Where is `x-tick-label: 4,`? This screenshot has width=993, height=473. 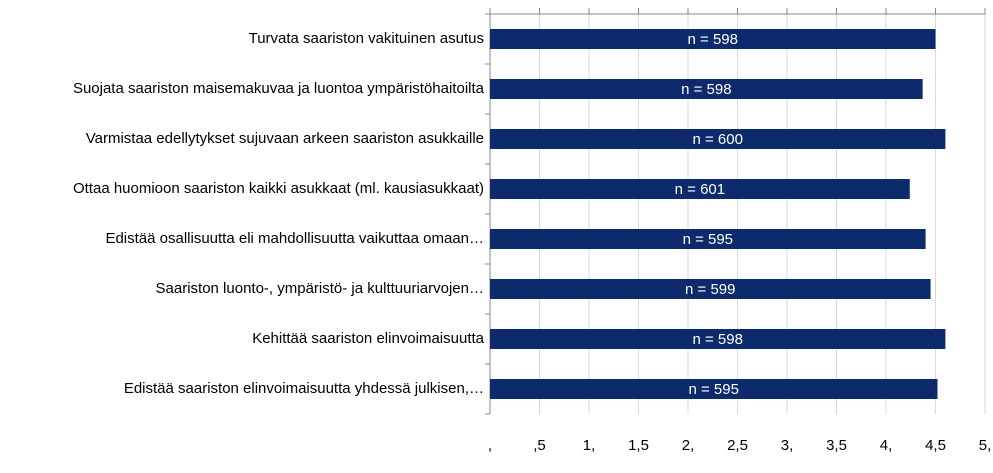 x-tick-label: 4, is located at coordinates (886, 445).